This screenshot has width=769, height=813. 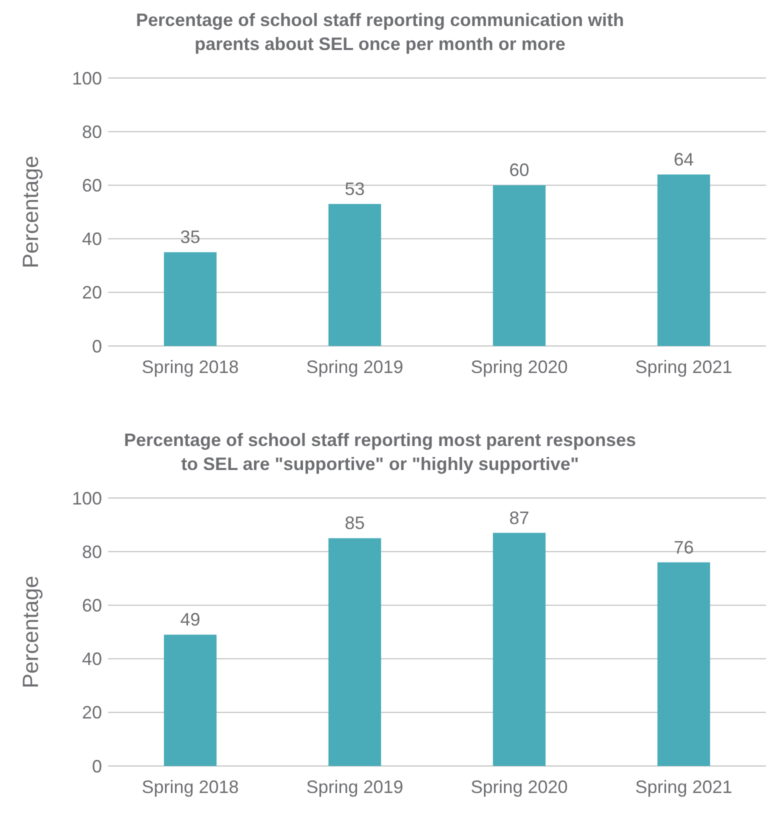 What do you see at coordinates (519, 170) in the screenshot?
I see `data-label: 60` at bounding box center [519, 170].